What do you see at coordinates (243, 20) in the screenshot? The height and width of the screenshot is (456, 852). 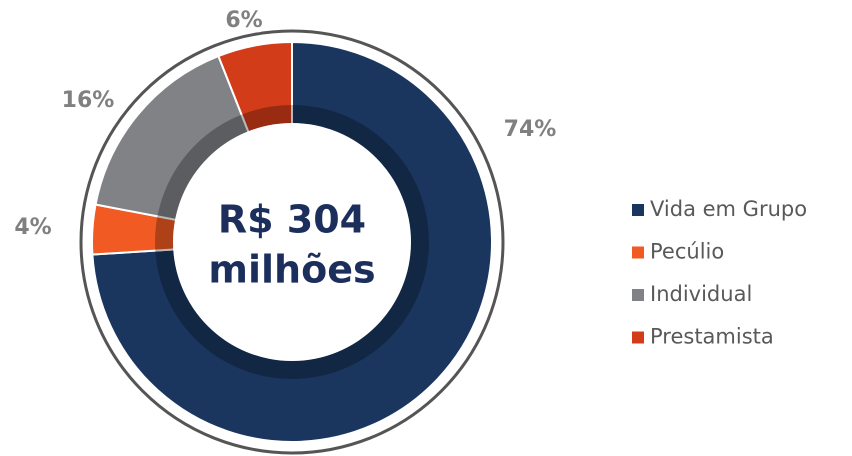 I see `value-label: 6%` at bounding box center [243, 20].